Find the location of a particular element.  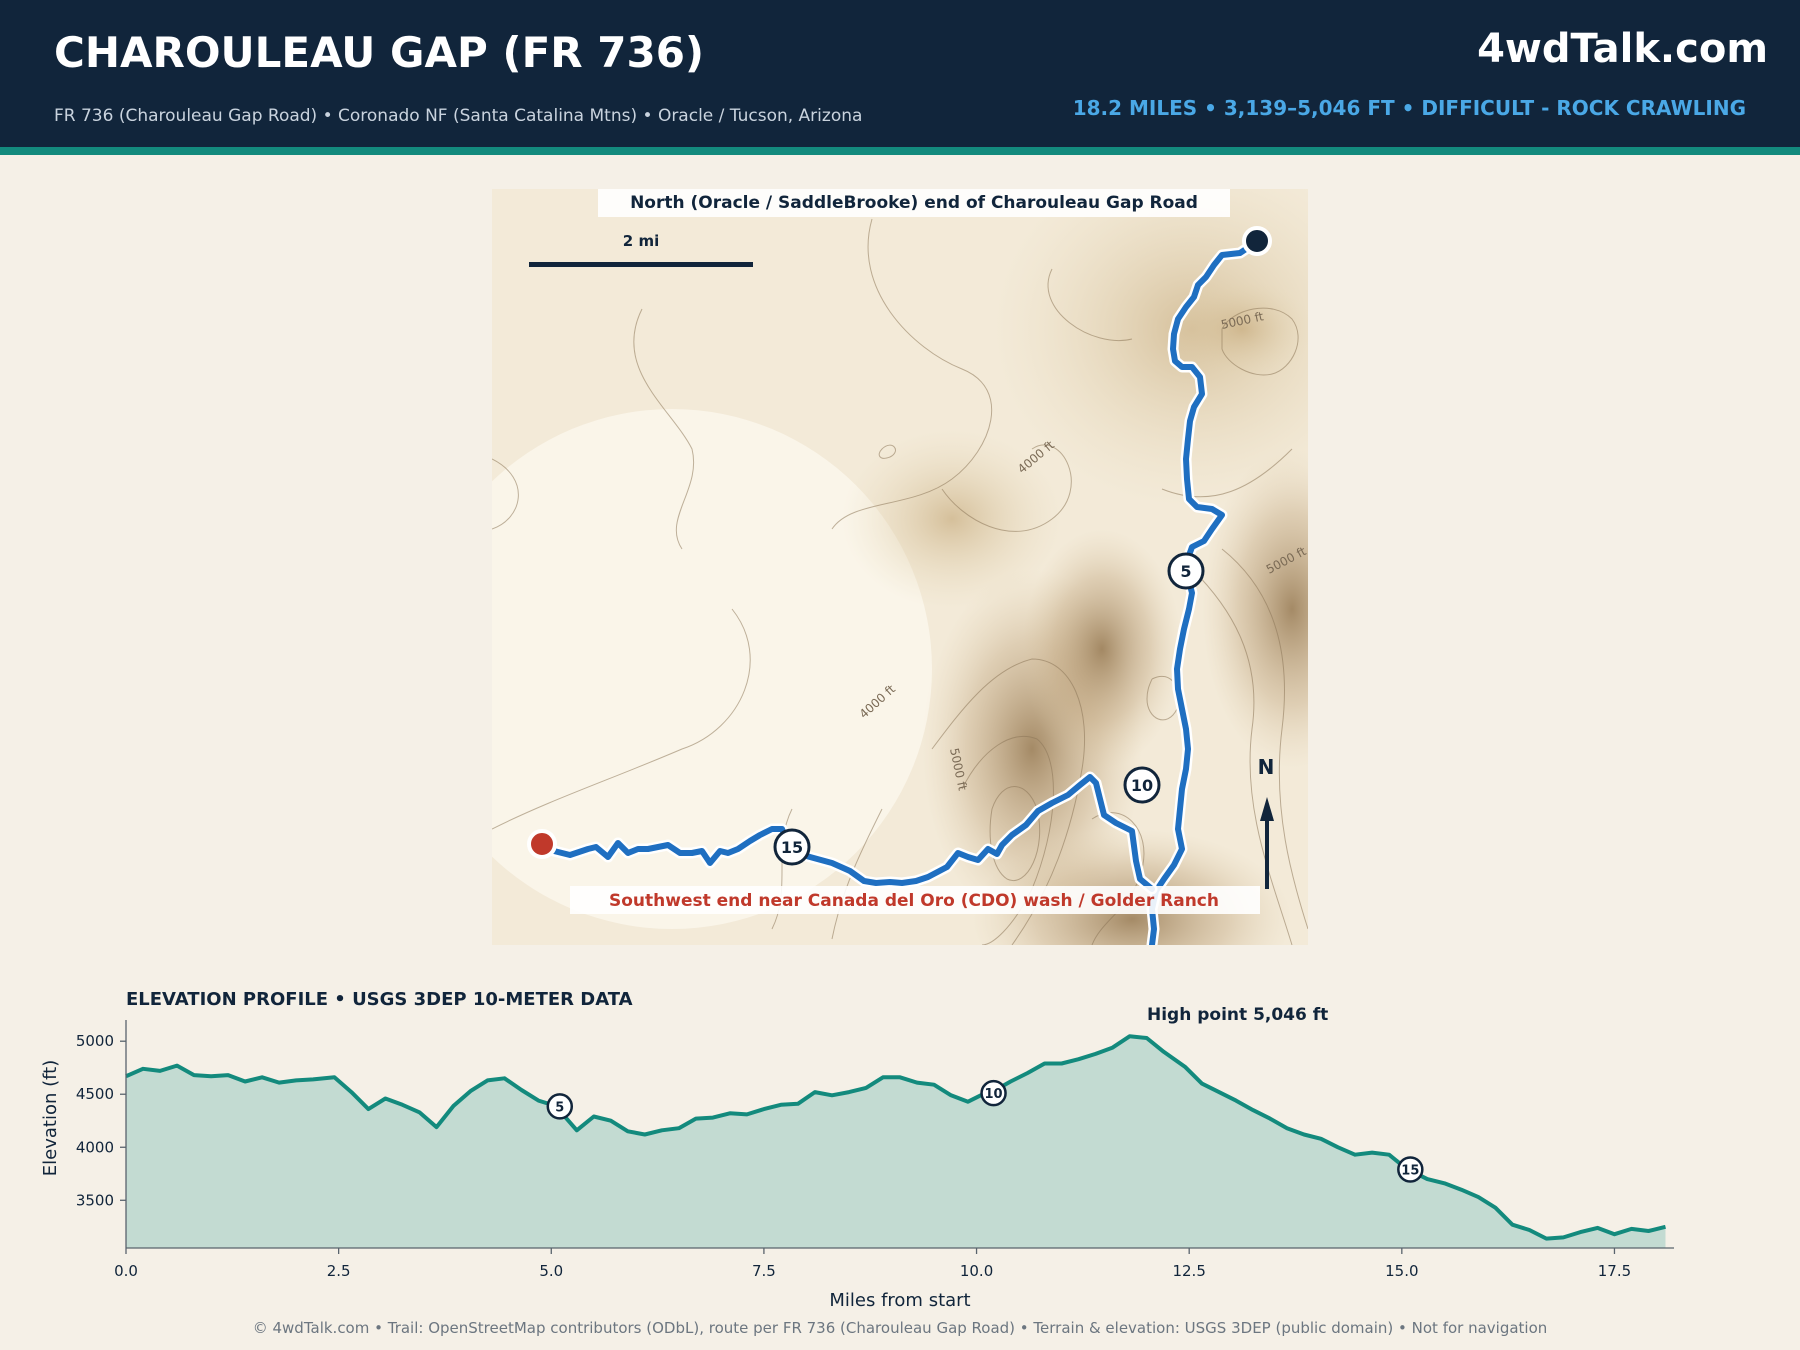

scale-bar: 2 mi is located at coordinates (641, 249).